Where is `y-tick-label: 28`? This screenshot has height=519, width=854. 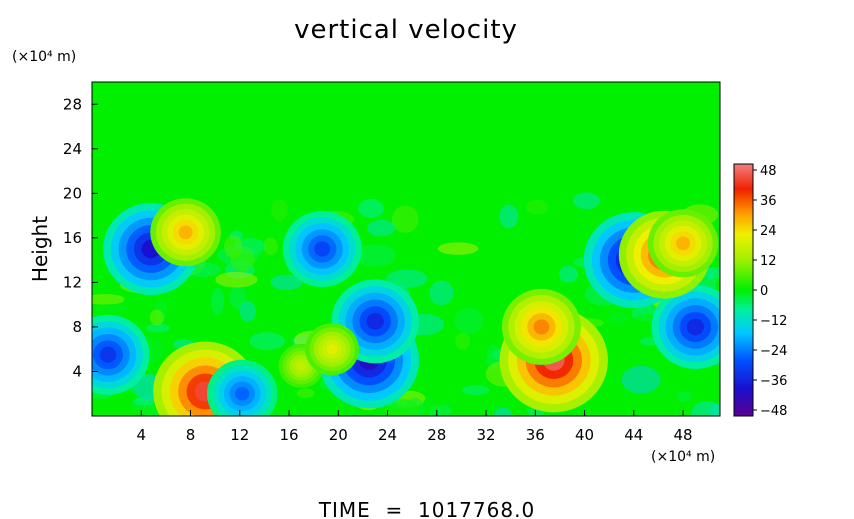
y-tick-label: 28 is located at coordinates (72, 104).